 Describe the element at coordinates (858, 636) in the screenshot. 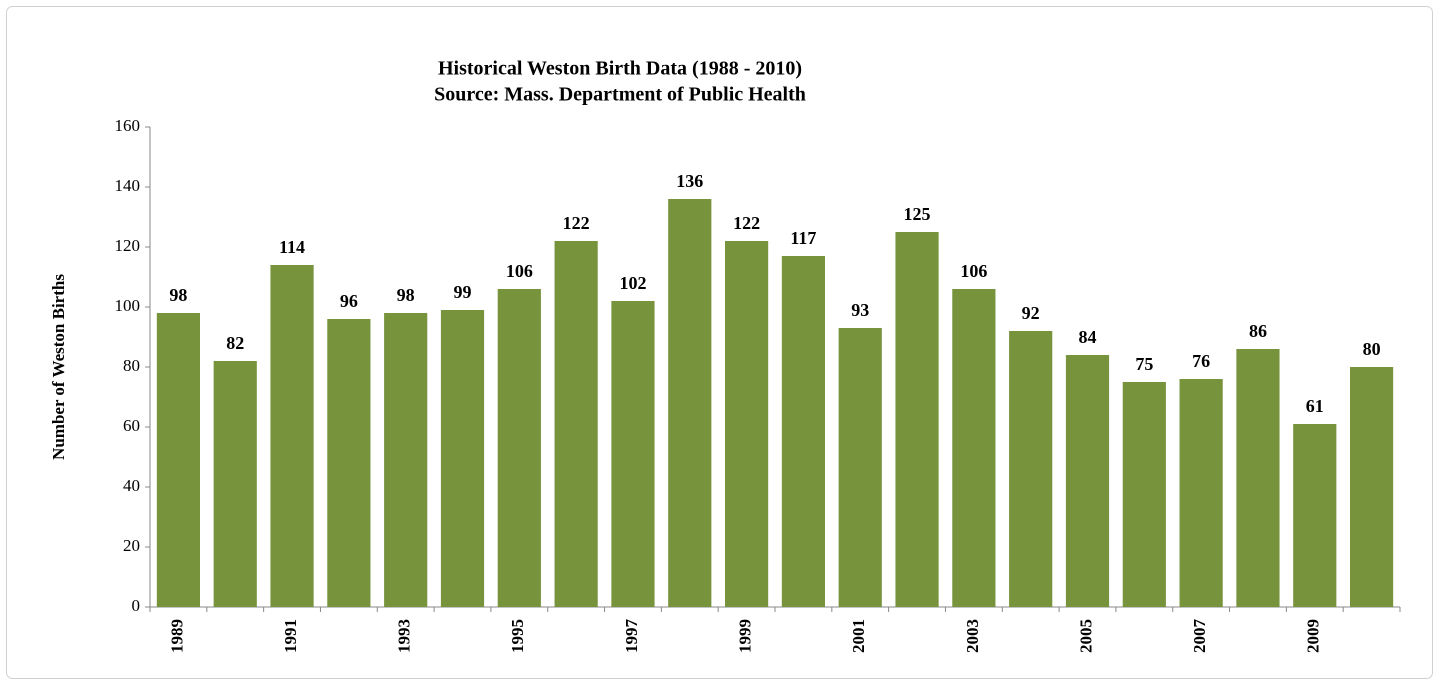

I see `x-tick-label: 2001` at that location.